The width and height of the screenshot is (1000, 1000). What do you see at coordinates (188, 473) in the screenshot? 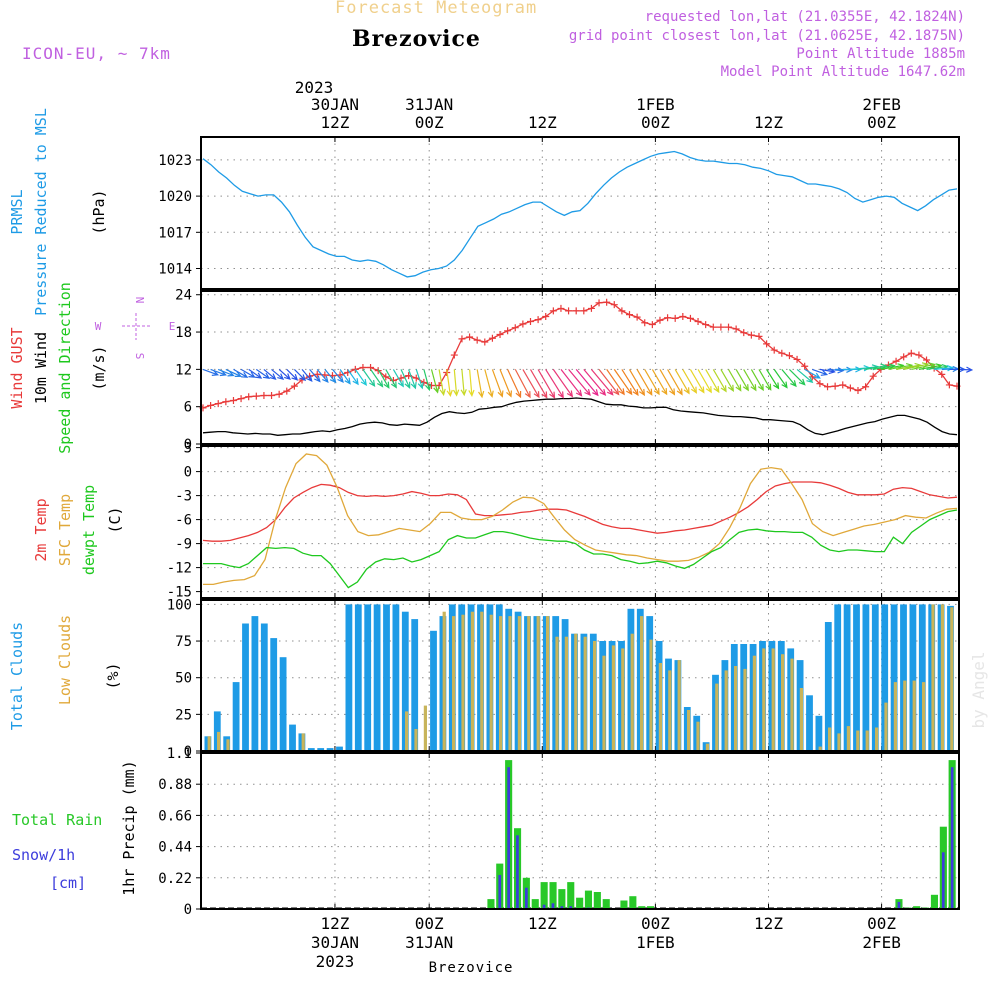
I see `ytick-label-temperature-5: 0` at bounding box center [188, 473].